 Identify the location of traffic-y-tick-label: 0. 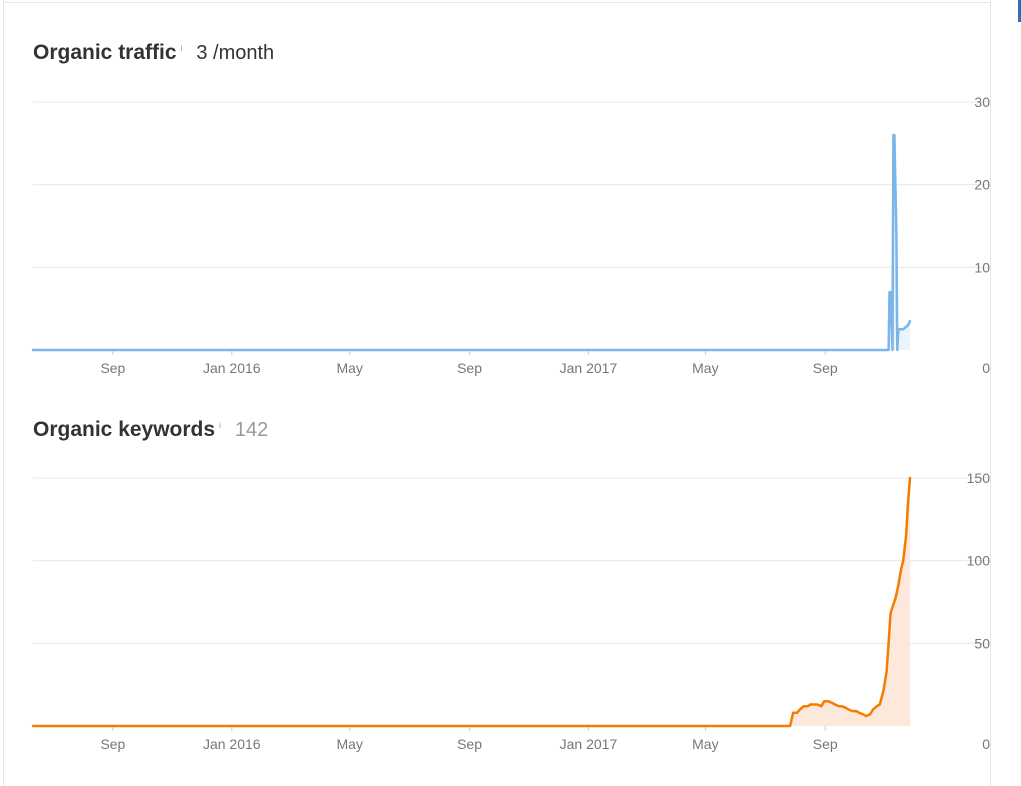
(986, 368).